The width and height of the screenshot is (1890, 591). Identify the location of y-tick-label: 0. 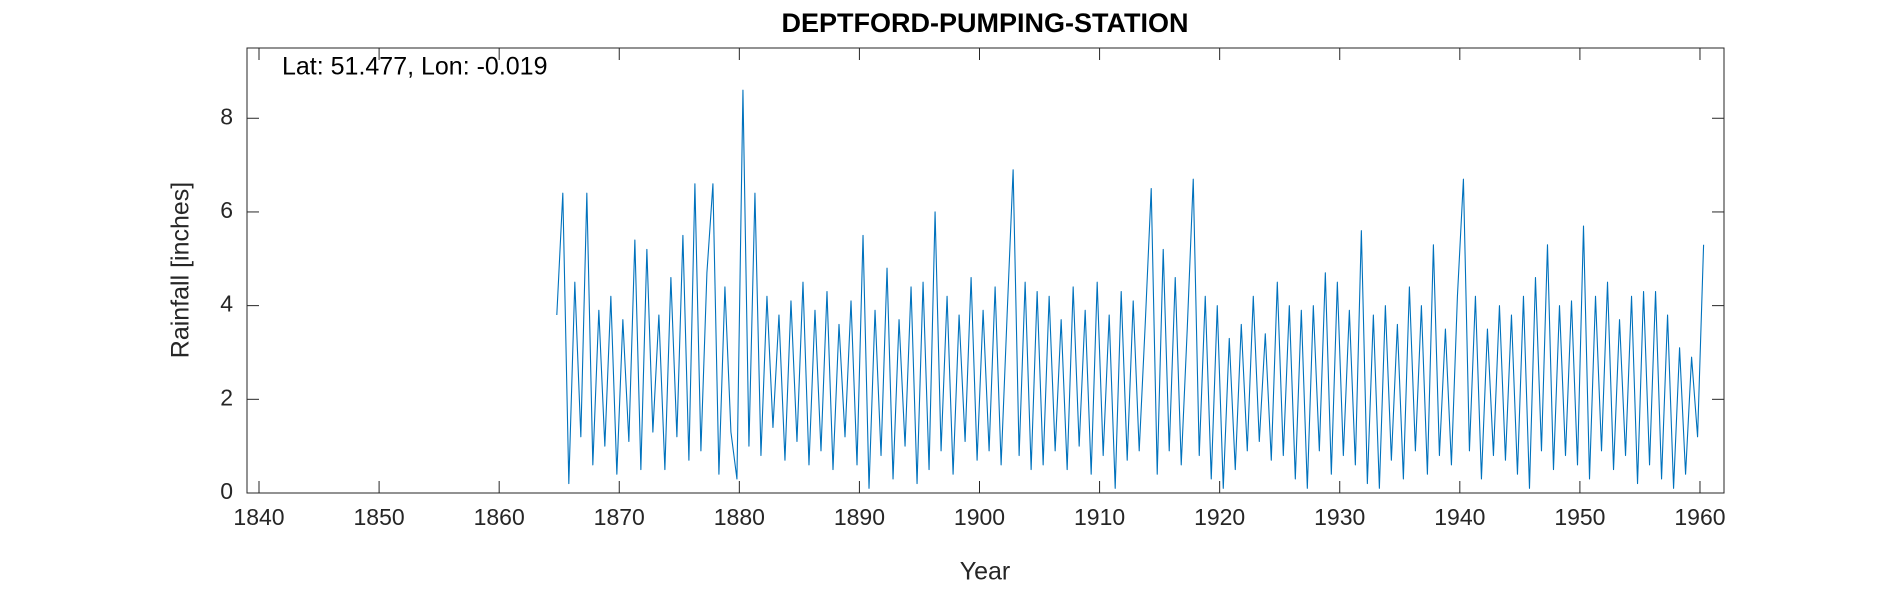
(226, 491).